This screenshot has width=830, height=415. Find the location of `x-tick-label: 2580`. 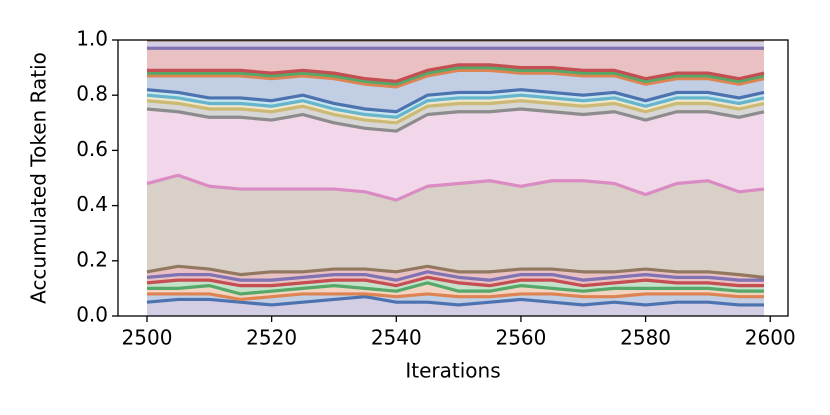

x-tick-label: 2580 is located at coordinates (645, 338).